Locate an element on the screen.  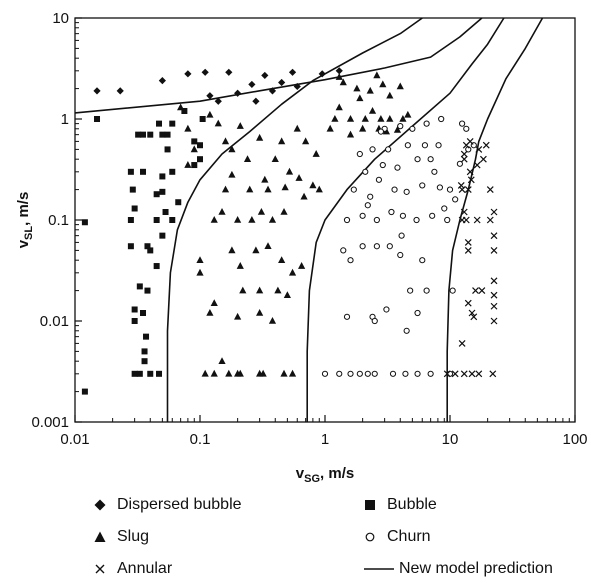
x-tick-label: 1 is located at coordinates (325, 439).